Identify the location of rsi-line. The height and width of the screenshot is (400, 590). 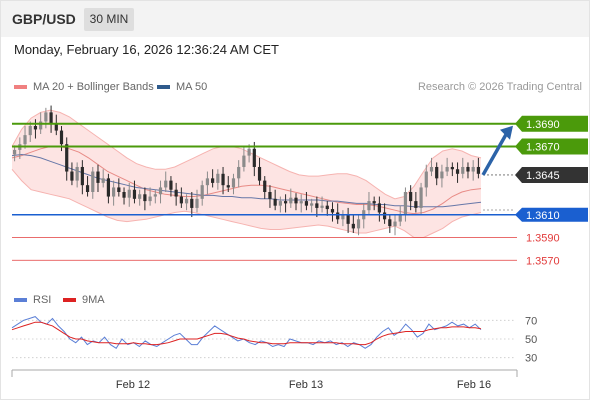
(246, 332).